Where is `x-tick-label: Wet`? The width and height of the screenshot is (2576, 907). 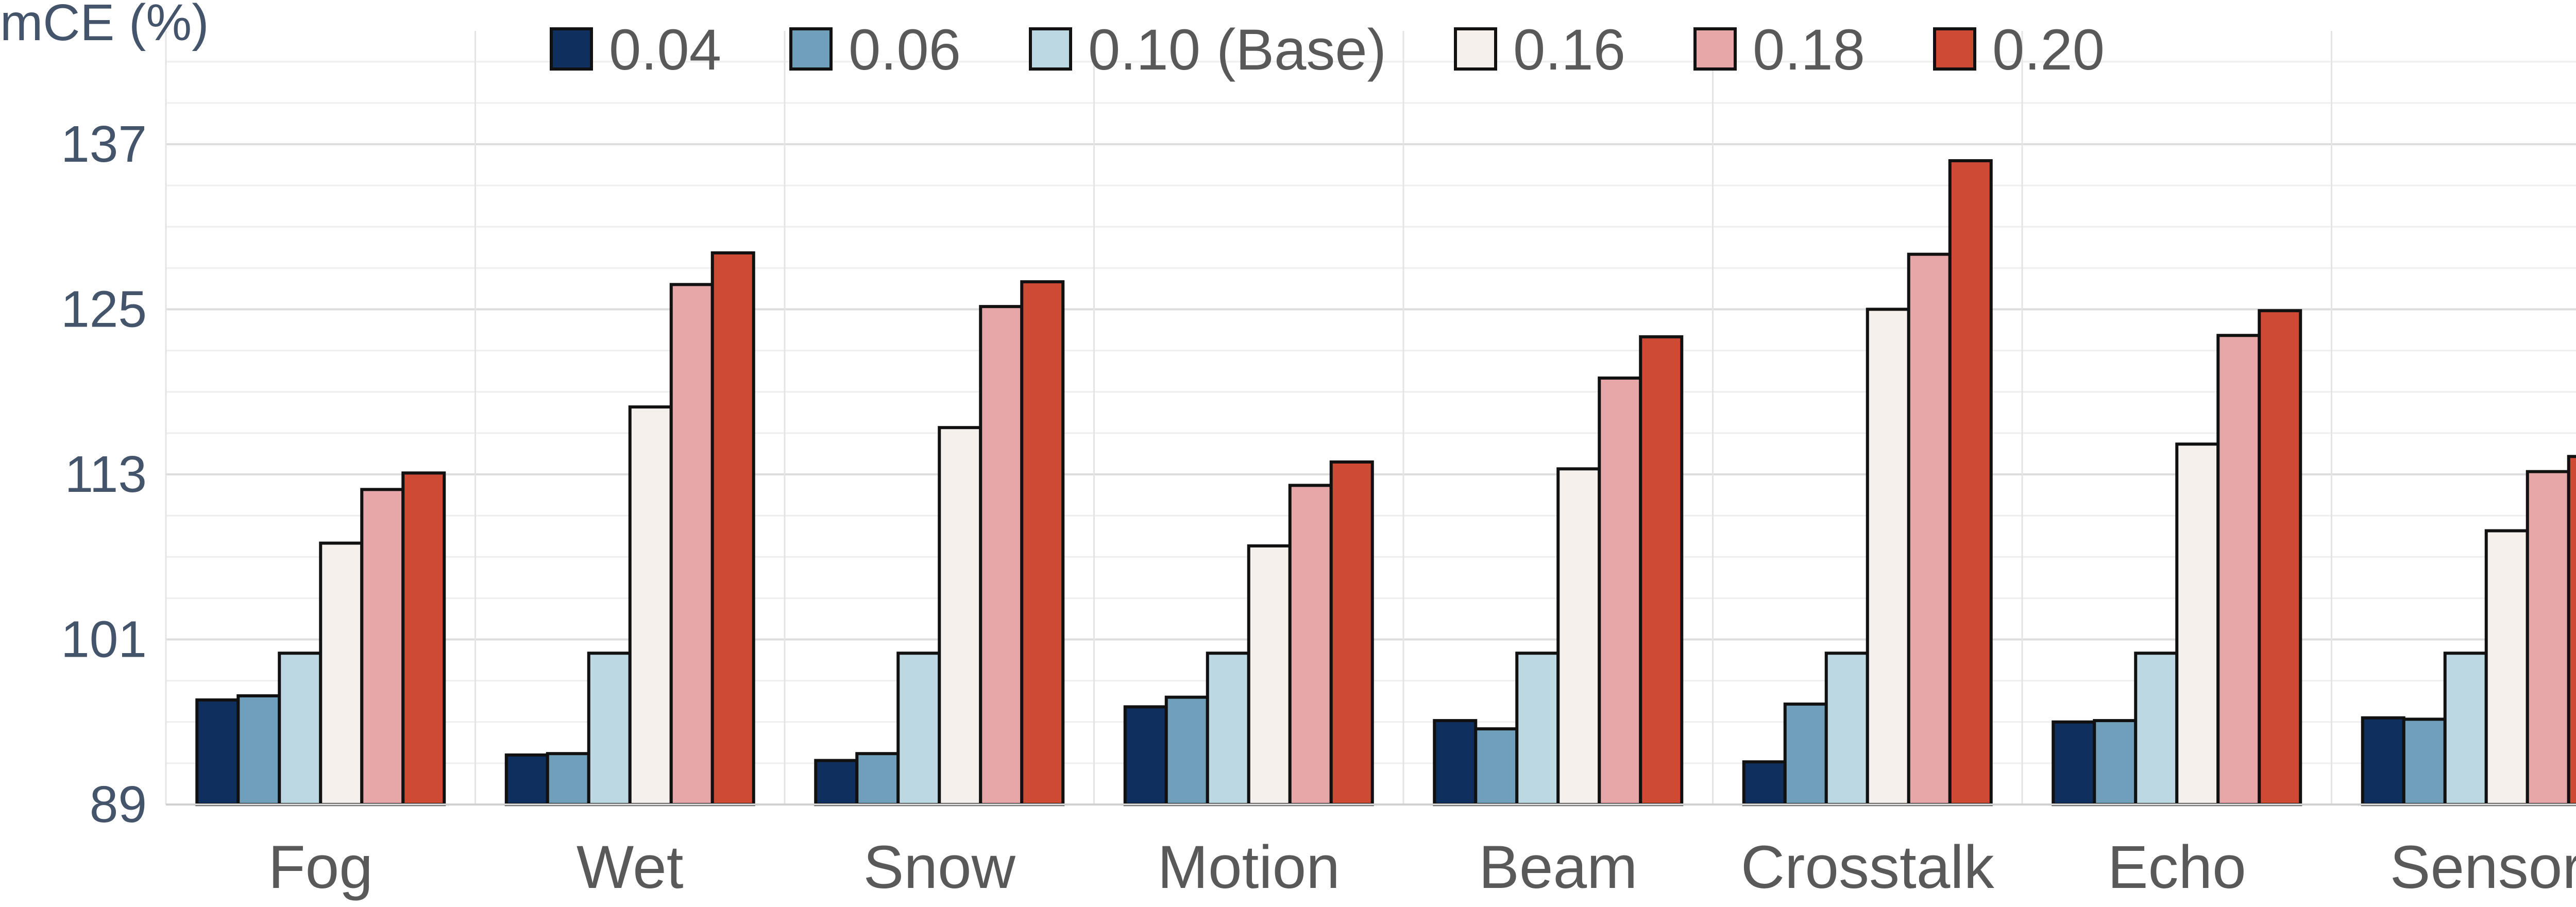
x-tick-label: Wet is located at coordinates (630, 867).